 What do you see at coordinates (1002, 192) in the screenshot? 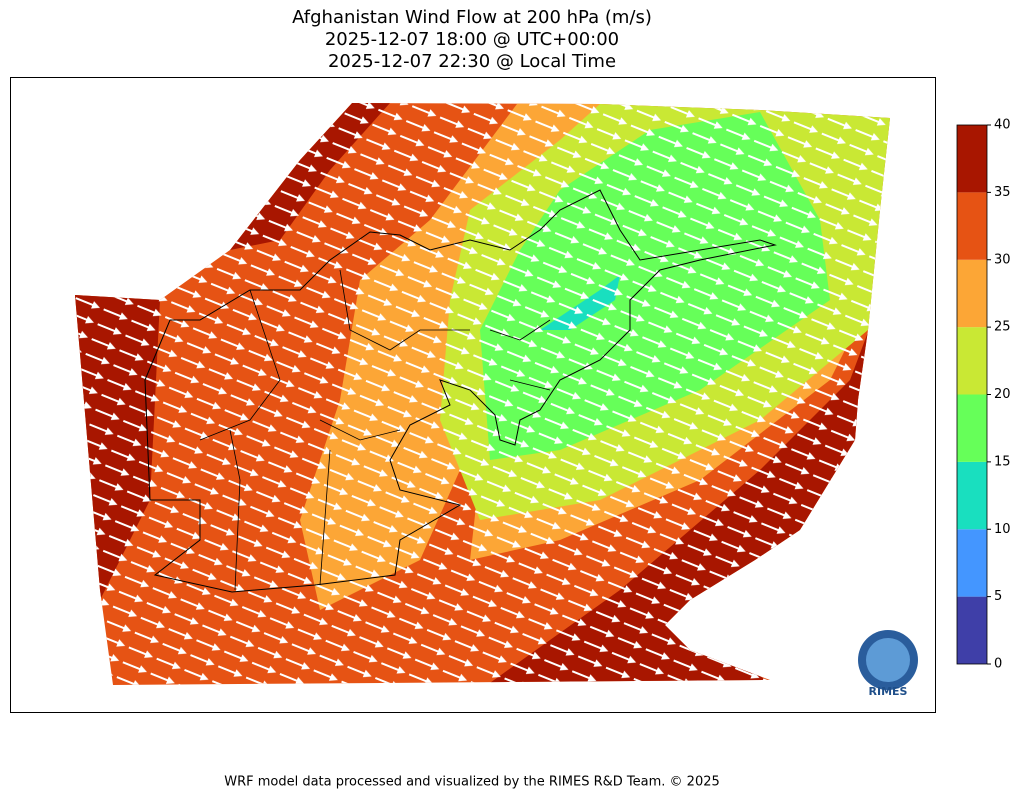
I see `colorbar-tick-label: 35` at bounding box center [1002, 192].